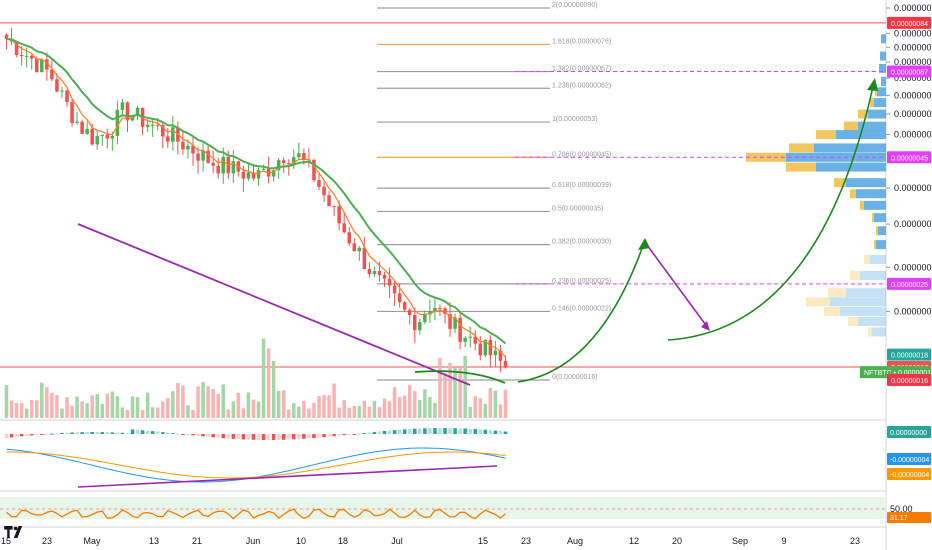 The height and width of the screenshot is (550, 932). What do you see at coordinates (397, 541) in the screenshot?
I see `time-tick-label: Jul` at bounding box center [397, 541].